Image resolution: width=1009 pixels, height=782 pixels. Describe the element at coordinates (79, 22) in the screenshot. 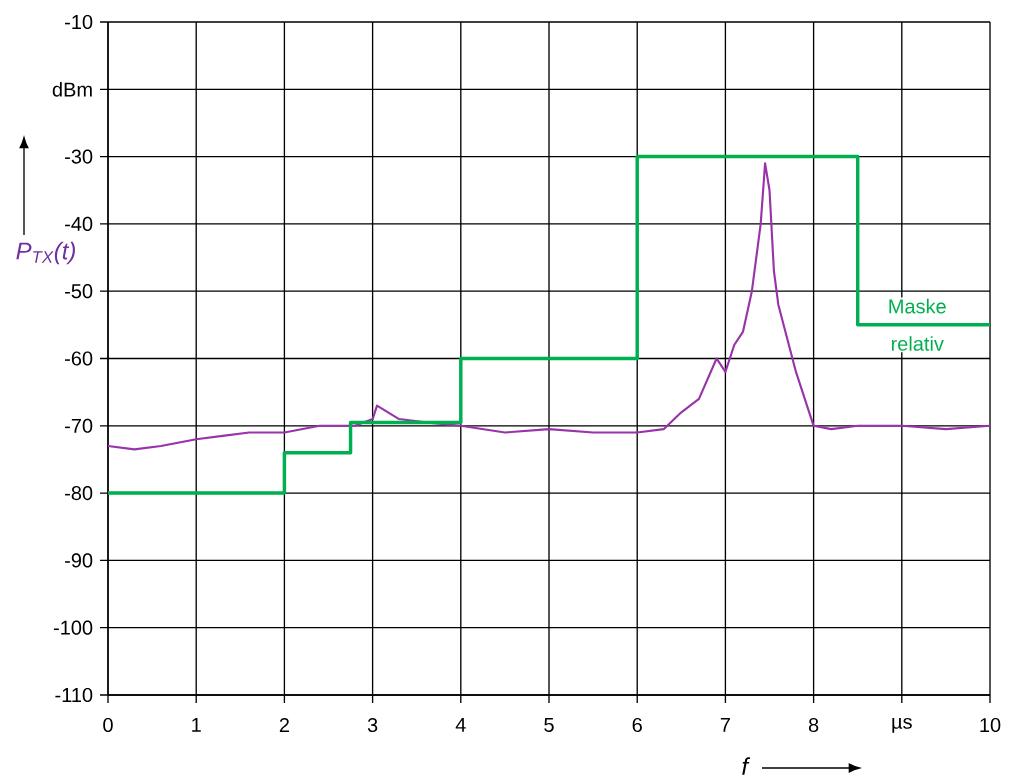

I see `y-tick-label: -10` at that location.